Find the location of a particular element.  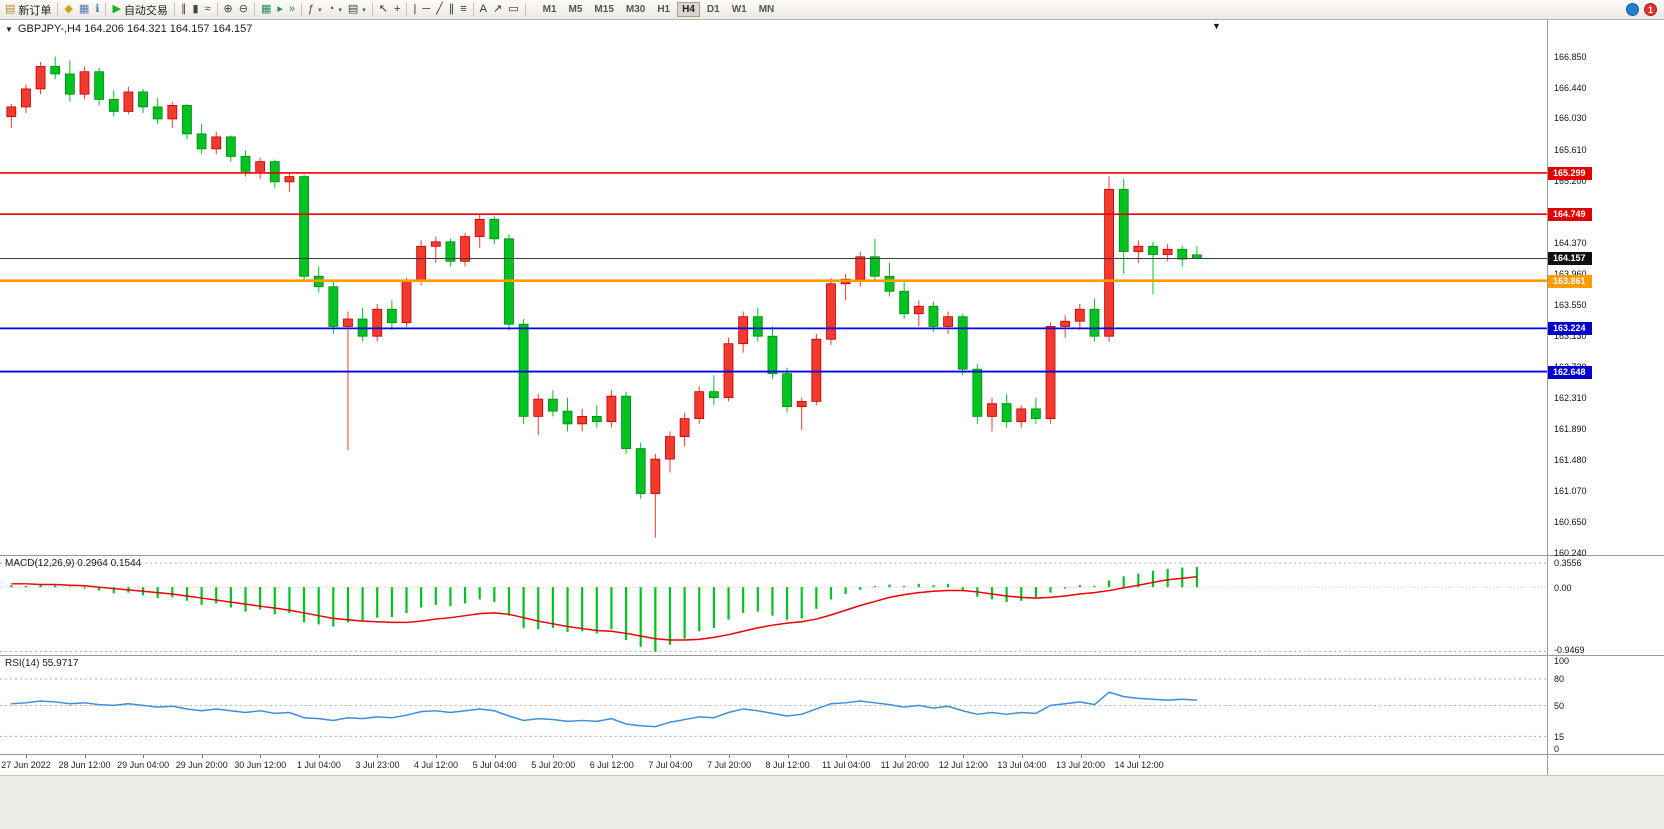

timeframe-m1-button: M1 is located at coordinates (549, 9).